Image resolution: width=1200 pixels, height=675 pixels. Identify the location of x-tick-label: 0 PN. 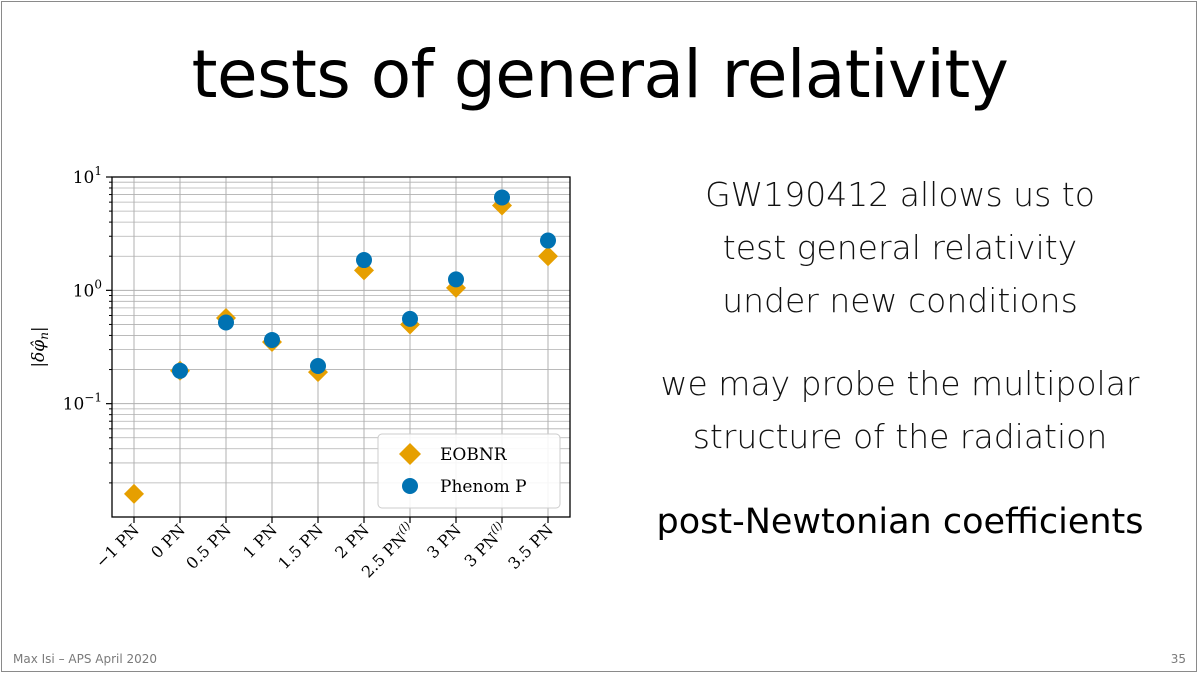
(168, 541).